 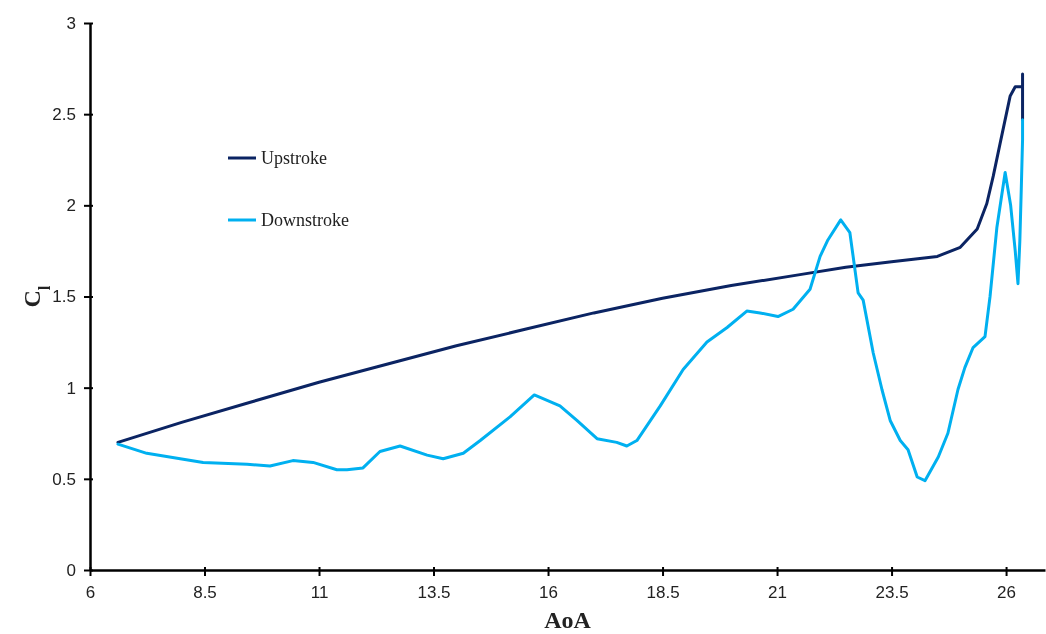 I want to click on x-tick-label: 26, so click(x=1007, y=592).